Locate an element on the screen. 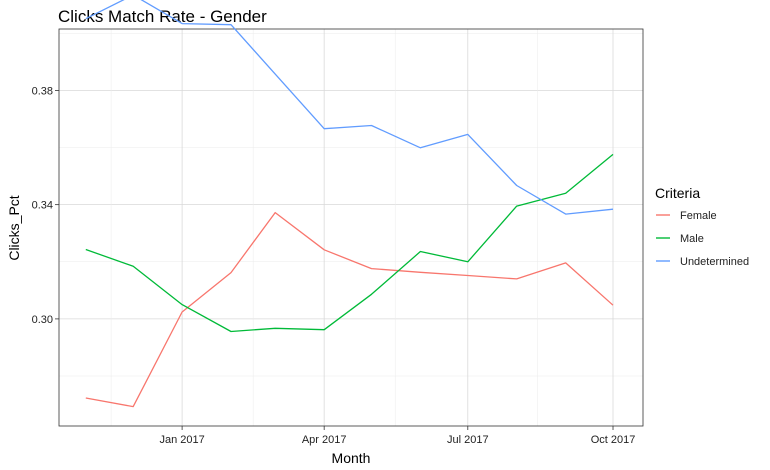 The height and width of the screenshot is (470, 770). chart-title: Clicks Match Rate - Gender is located at coordinates (162, 16).